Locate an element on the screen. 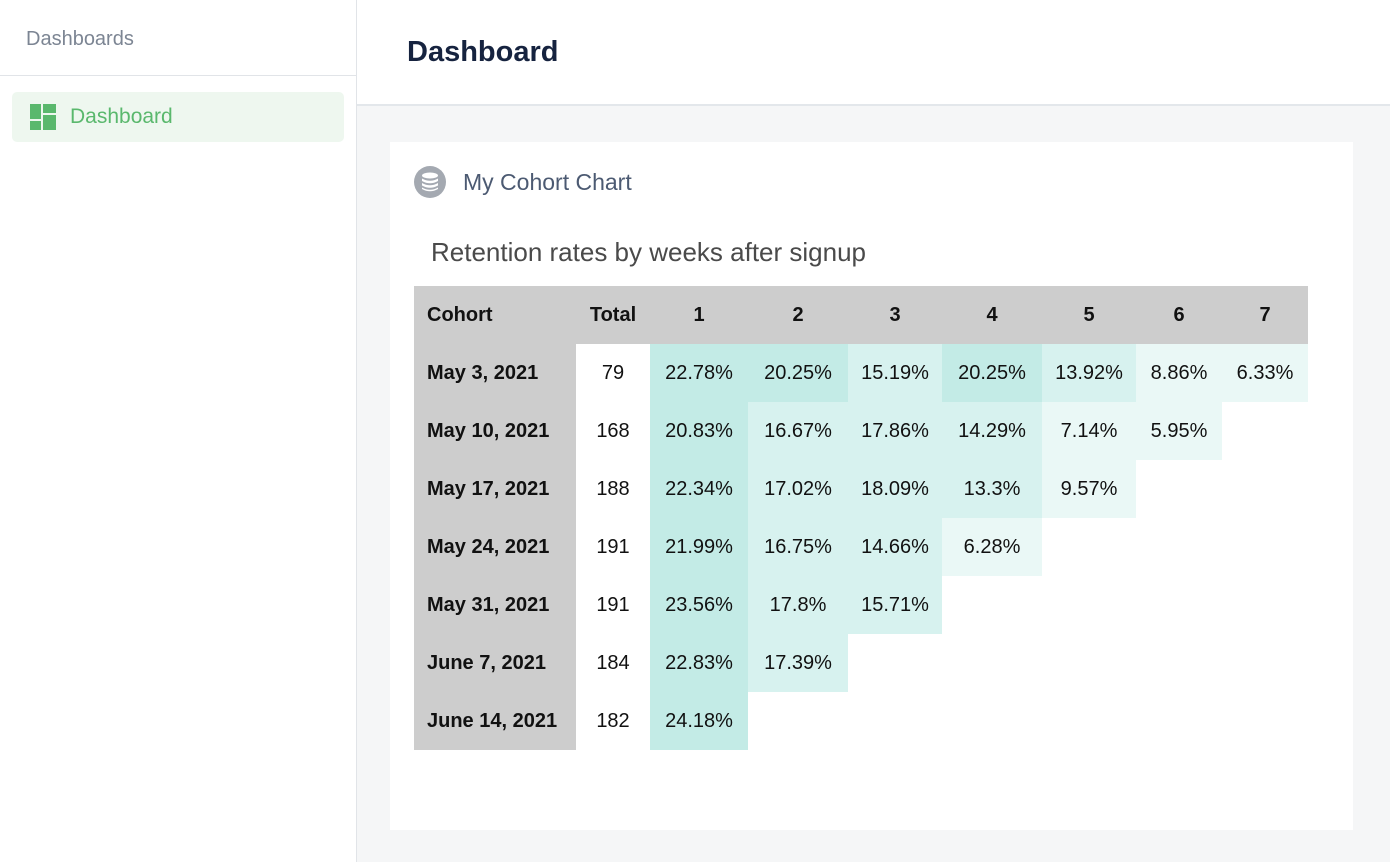  cohort-total-cell: 188 is located at coordinates (613, 489).